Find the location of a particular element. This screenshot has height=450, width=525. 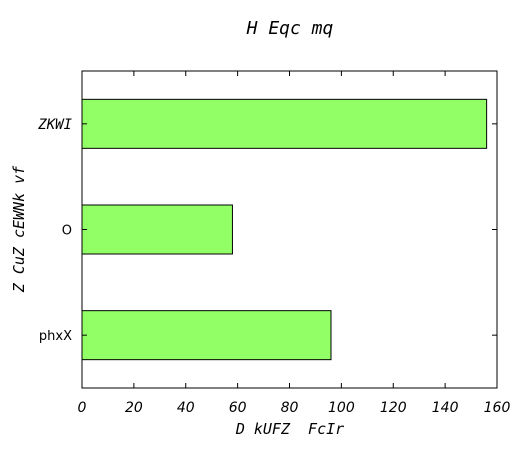

bar-phxx is located at coordinates (206, 335).